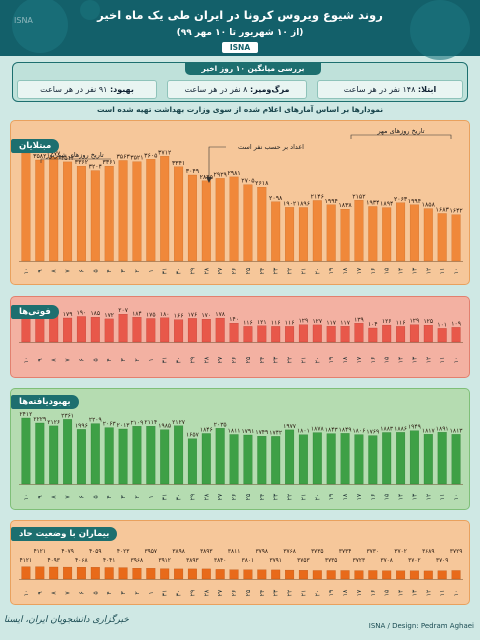 The image size is (480, 640). I want to click on value-label: ۱۸۸۳, so click(387, 429).